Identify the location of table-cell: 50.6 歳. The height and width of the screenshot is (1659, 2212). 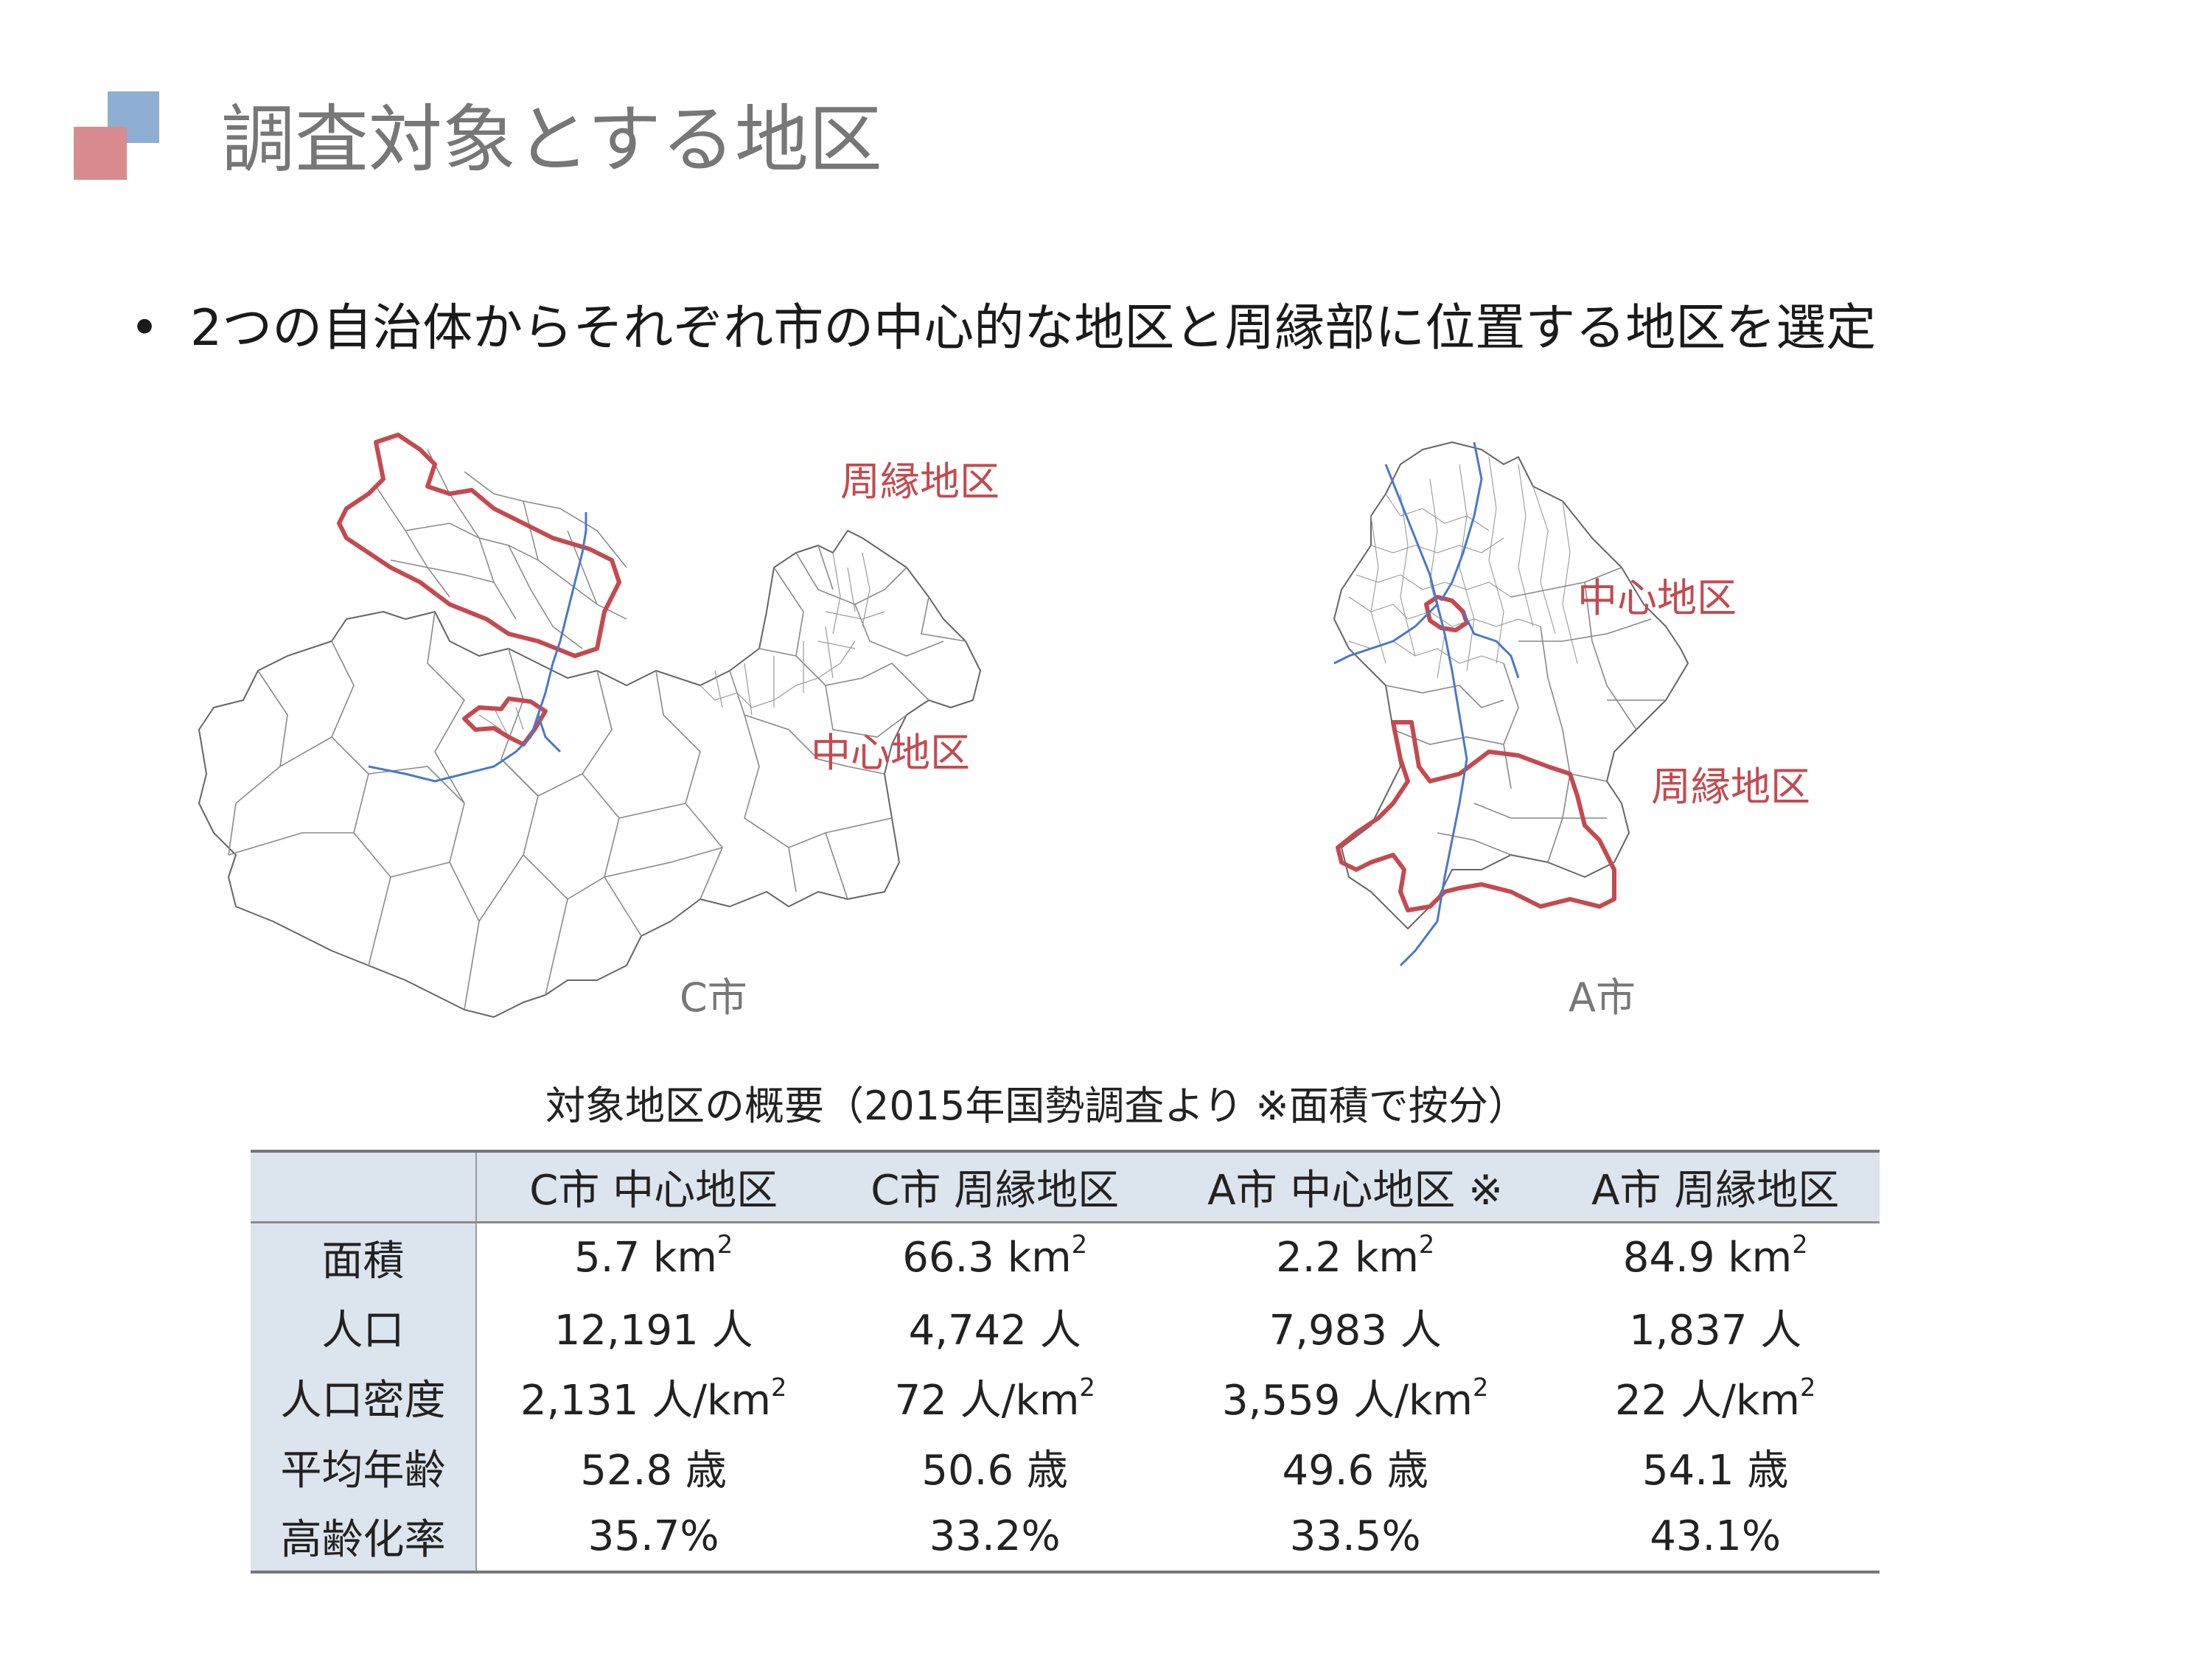
(994, 1471).